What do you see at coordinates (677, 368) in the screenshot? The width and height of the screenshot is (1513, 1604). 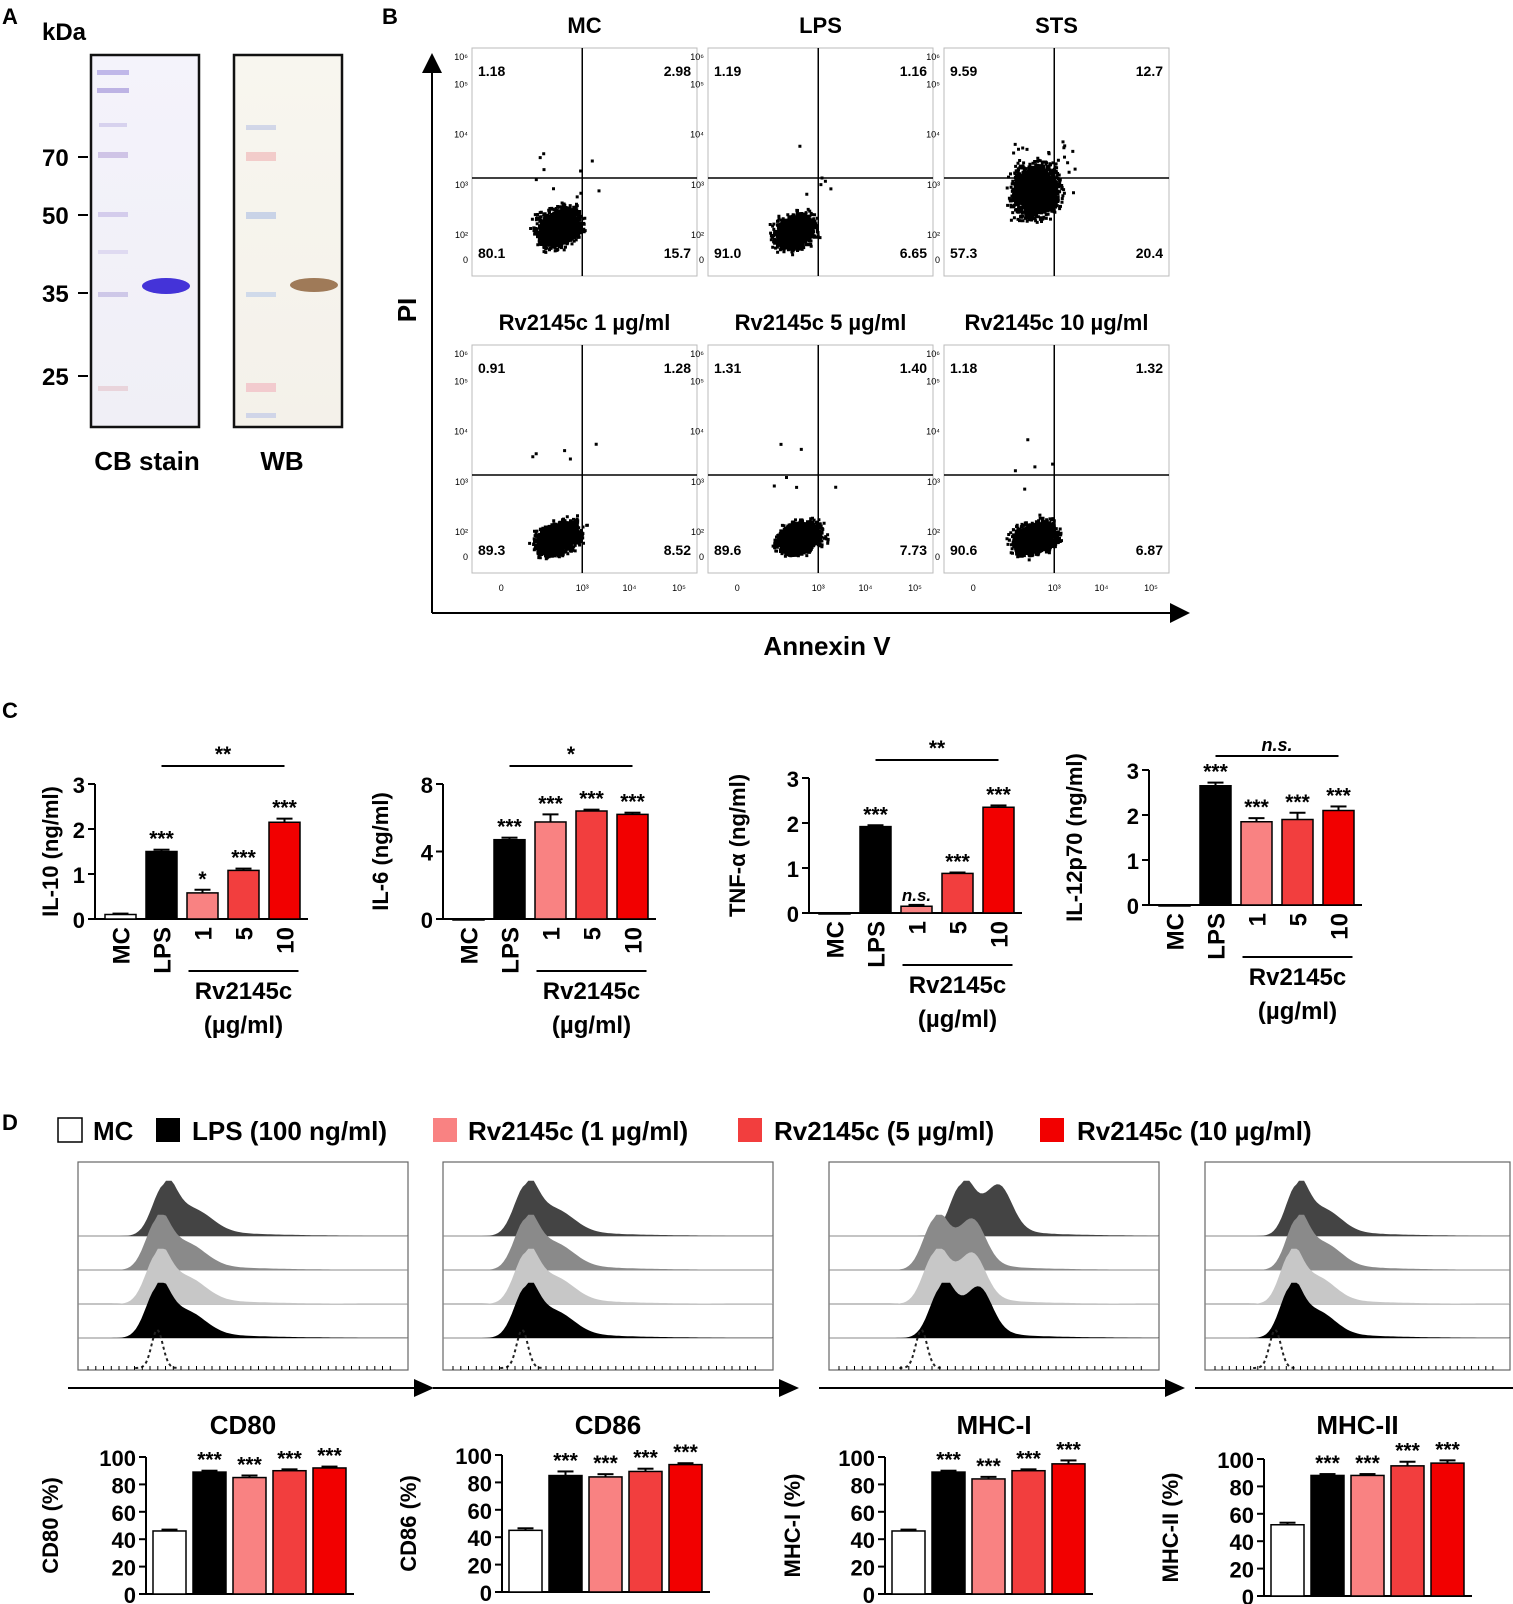 I see `quadrant-value-ur: 1.28` at bounding box center [677, 368].